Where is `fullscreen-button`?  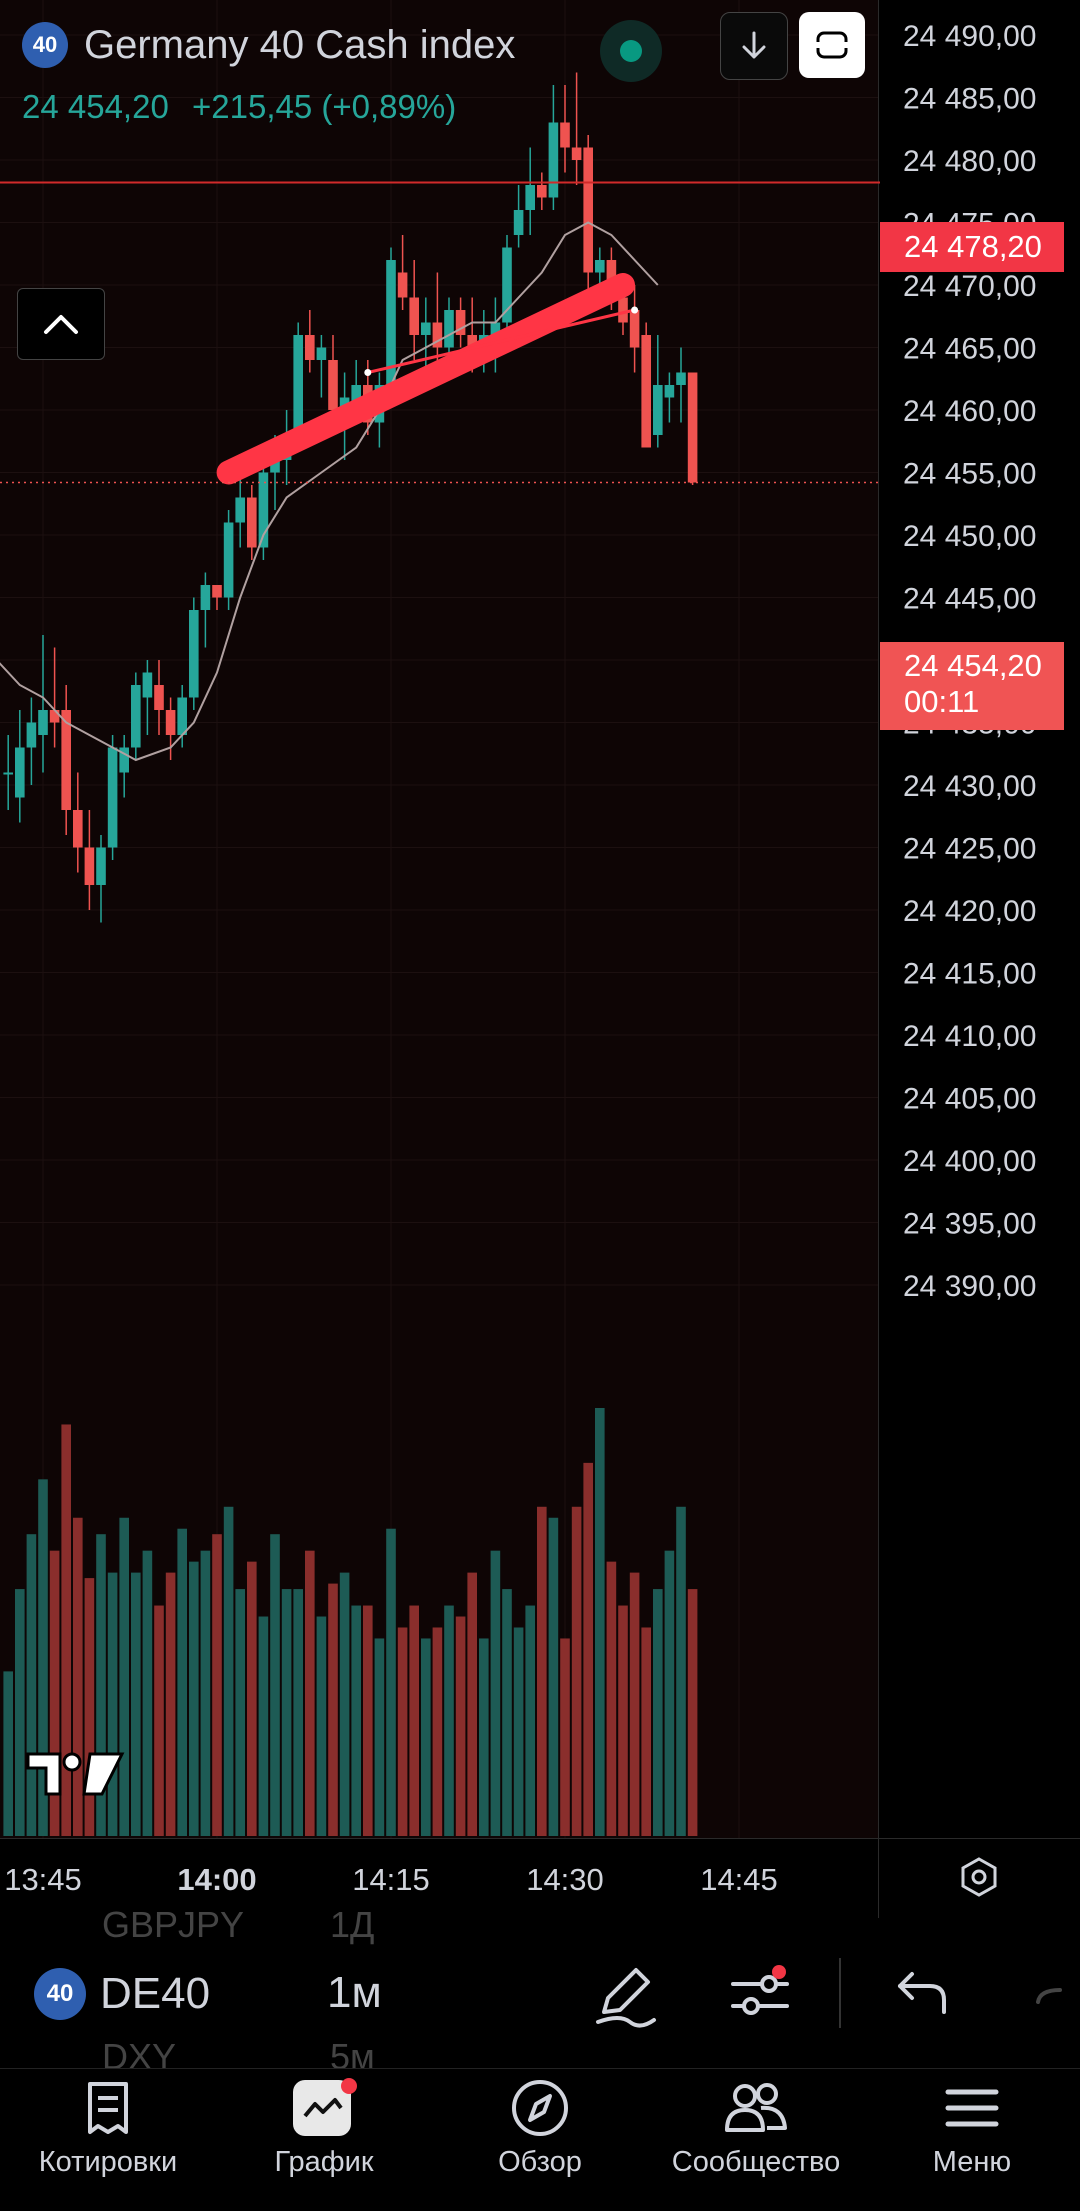
fullscreen-button is located at coordinates (832, 45).